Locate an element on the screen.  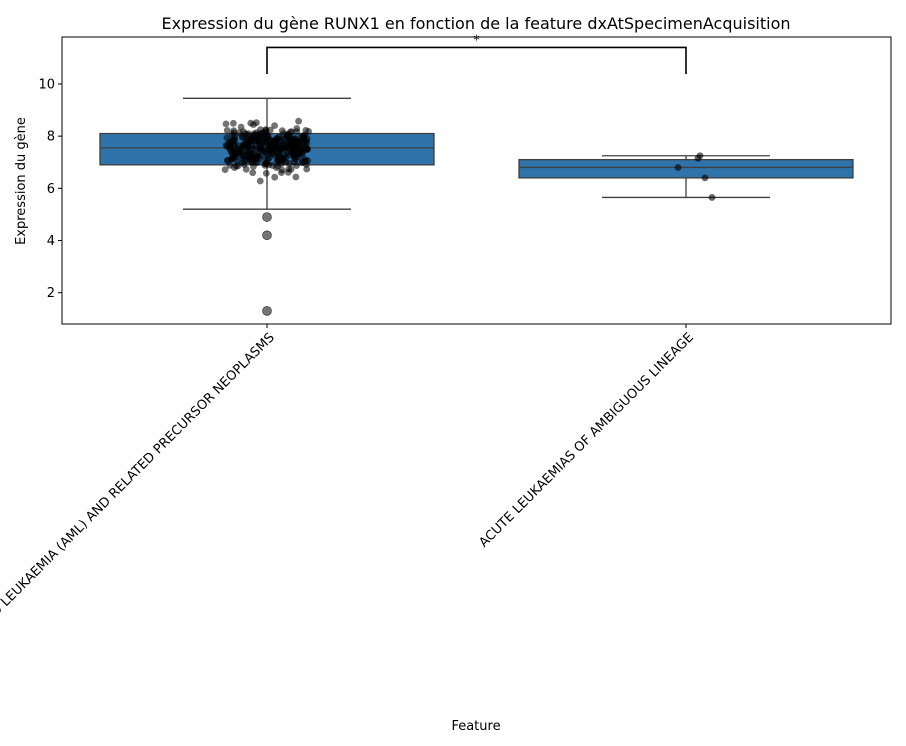
significance-label: * is located at coordinates (476, 40).